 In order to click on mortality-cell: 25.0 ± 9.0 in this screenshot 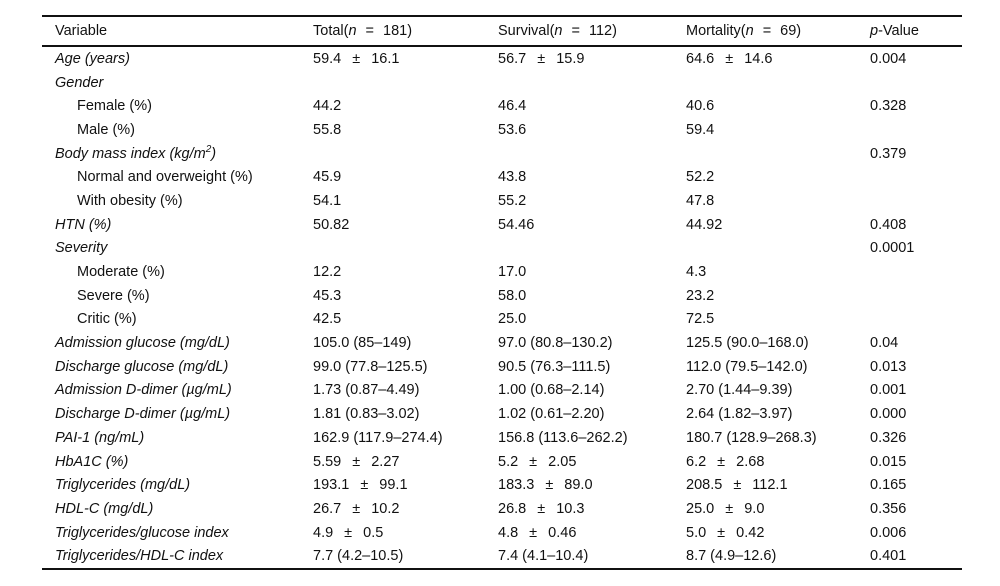, I will do `click(725, 508)`.